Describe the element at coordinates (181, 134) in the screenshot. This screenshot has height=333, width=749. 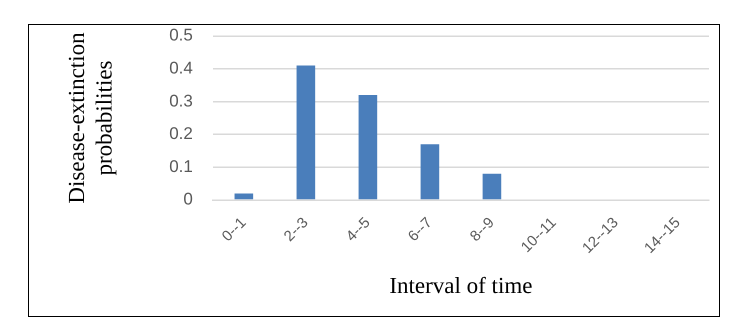
I see `y-tick-label: 0.2` at that location.